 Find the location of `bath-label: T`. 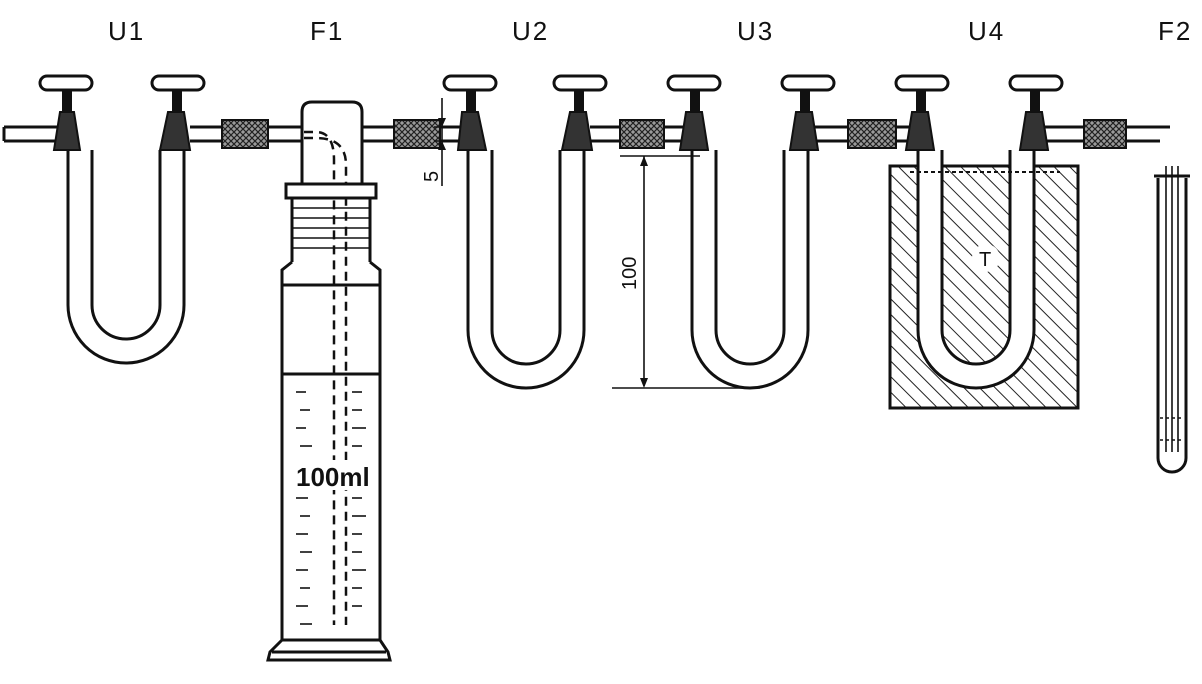

bath-label: T is located at coordinates (985, 260).